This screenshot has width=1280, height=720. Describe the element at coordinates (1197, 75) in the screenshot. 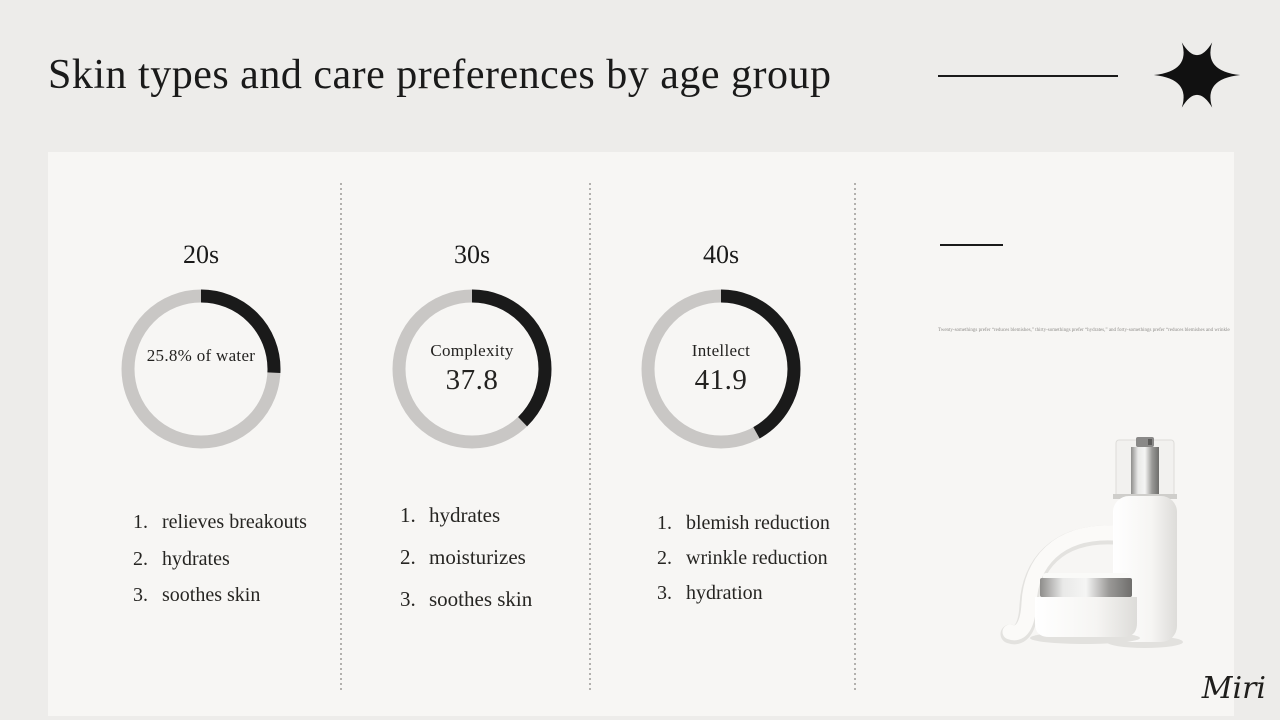

I see `sparkle-icon` at that location.